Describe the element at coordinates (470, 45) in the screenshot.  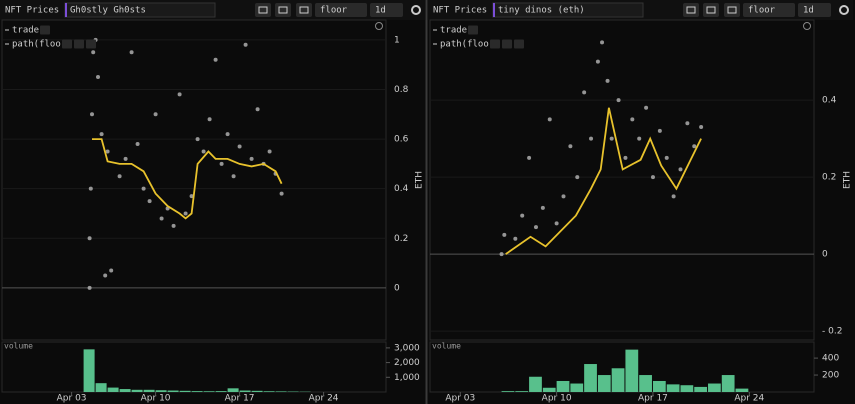
I see `legend-entry: path(floor)` at that location.